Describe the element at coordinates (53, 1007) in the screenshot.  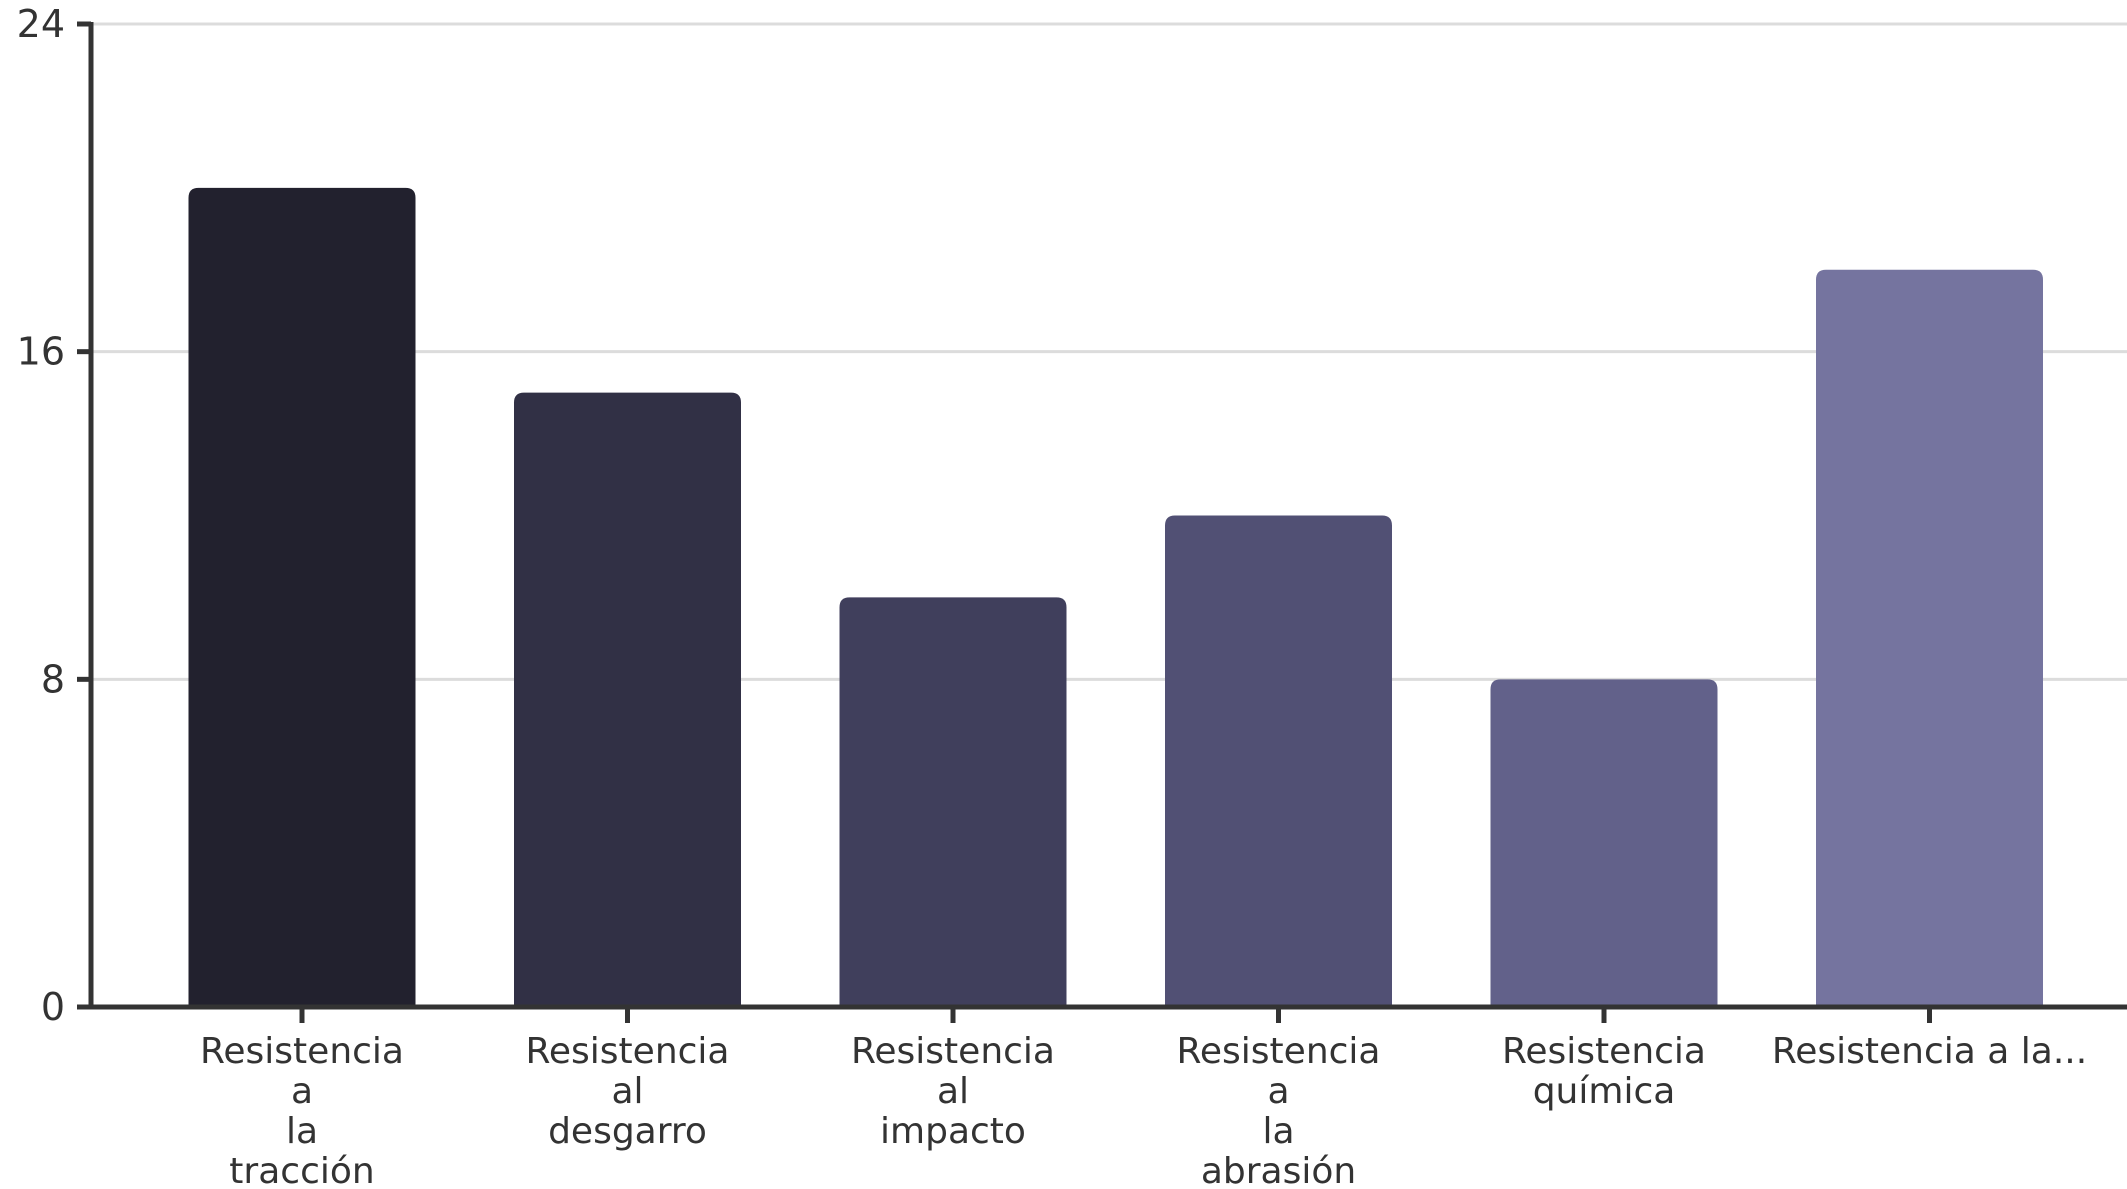
I see `y-tick-label: 0` at that location.